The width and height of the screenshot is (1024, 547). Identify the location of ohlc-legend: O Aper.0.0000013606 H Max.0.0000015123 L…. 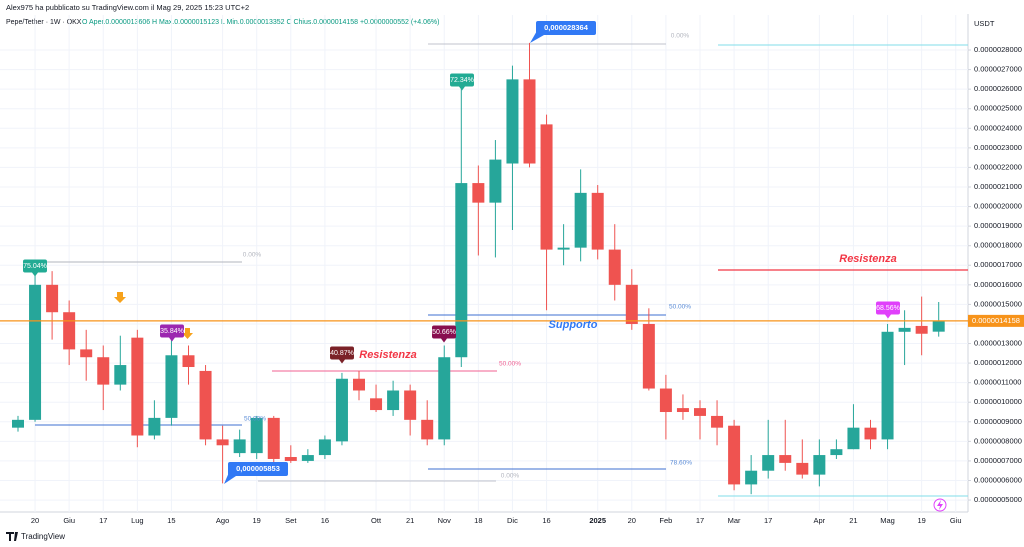
(260, 22).